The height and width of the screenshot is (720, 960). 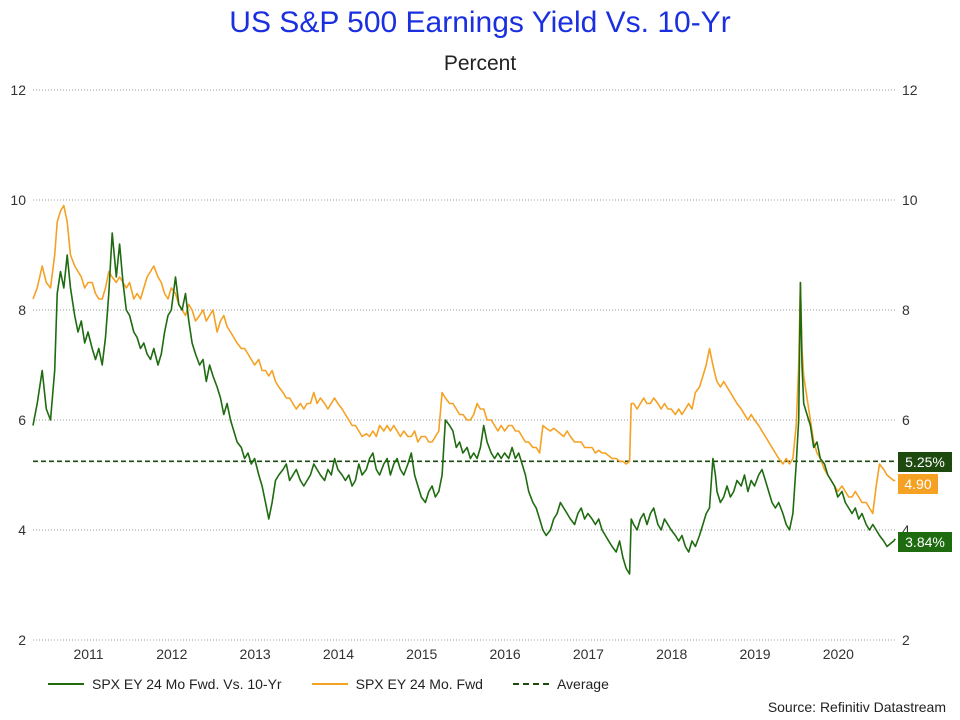 What do you see at coordinates (910, 90) in the screenshot?
I see `y-tick-right: 12` at bounding box center [910, 90].